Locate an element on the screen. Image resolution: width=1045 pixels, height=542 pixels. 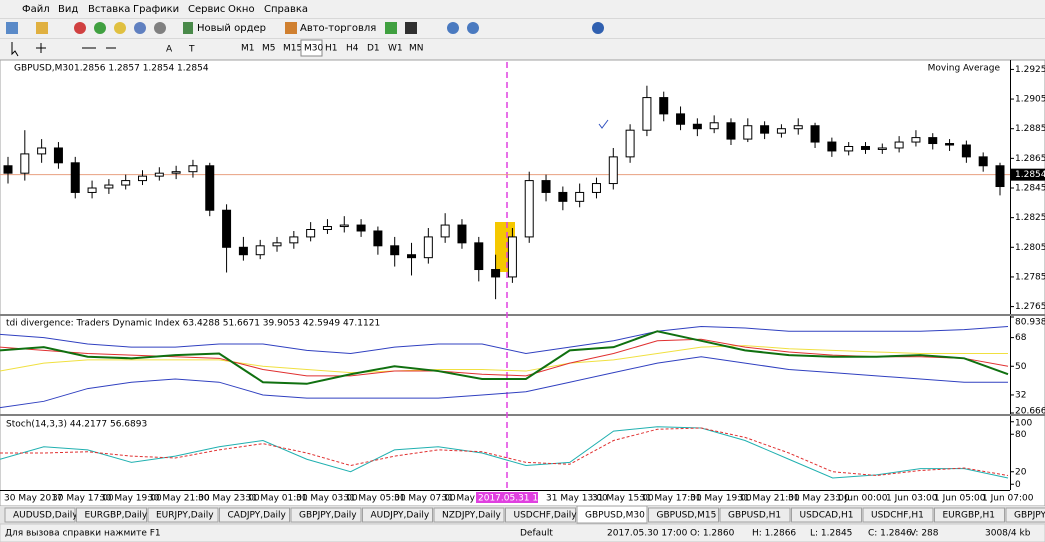
tab-label: EURJPY,Daily is located at coordinates (185, 516).